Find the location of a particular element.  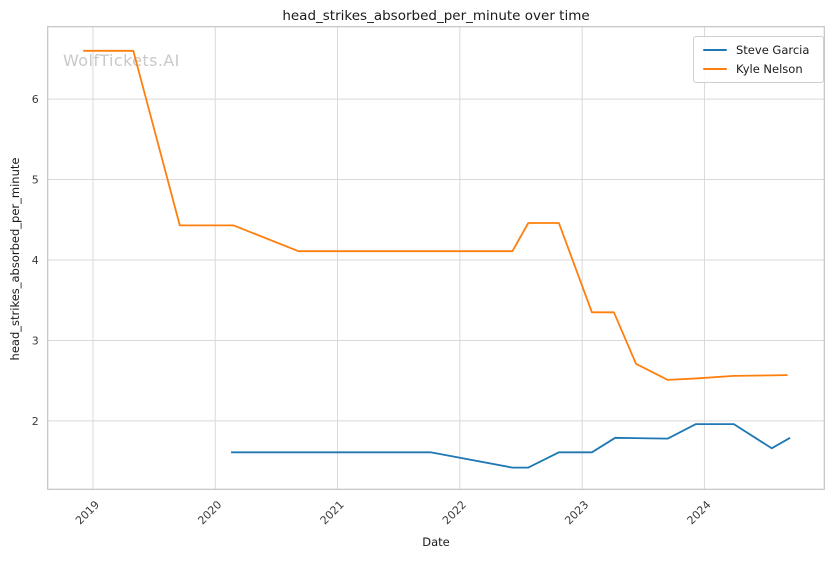

series-line-steve-garcia is located at coordinates (511, 446).